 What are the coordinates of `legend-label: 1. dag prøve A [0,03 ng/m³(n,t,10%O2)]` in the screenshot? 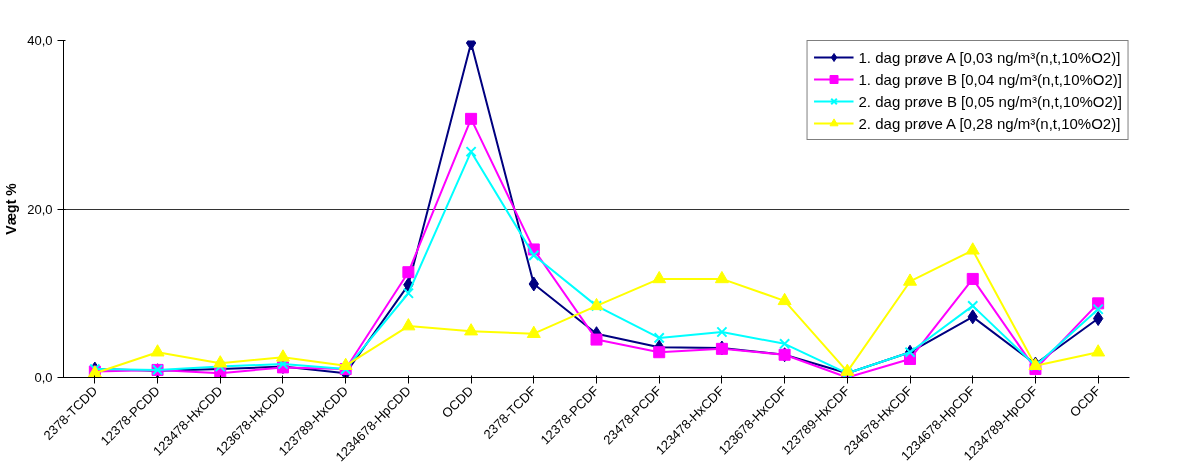 It's located at (989, 57).